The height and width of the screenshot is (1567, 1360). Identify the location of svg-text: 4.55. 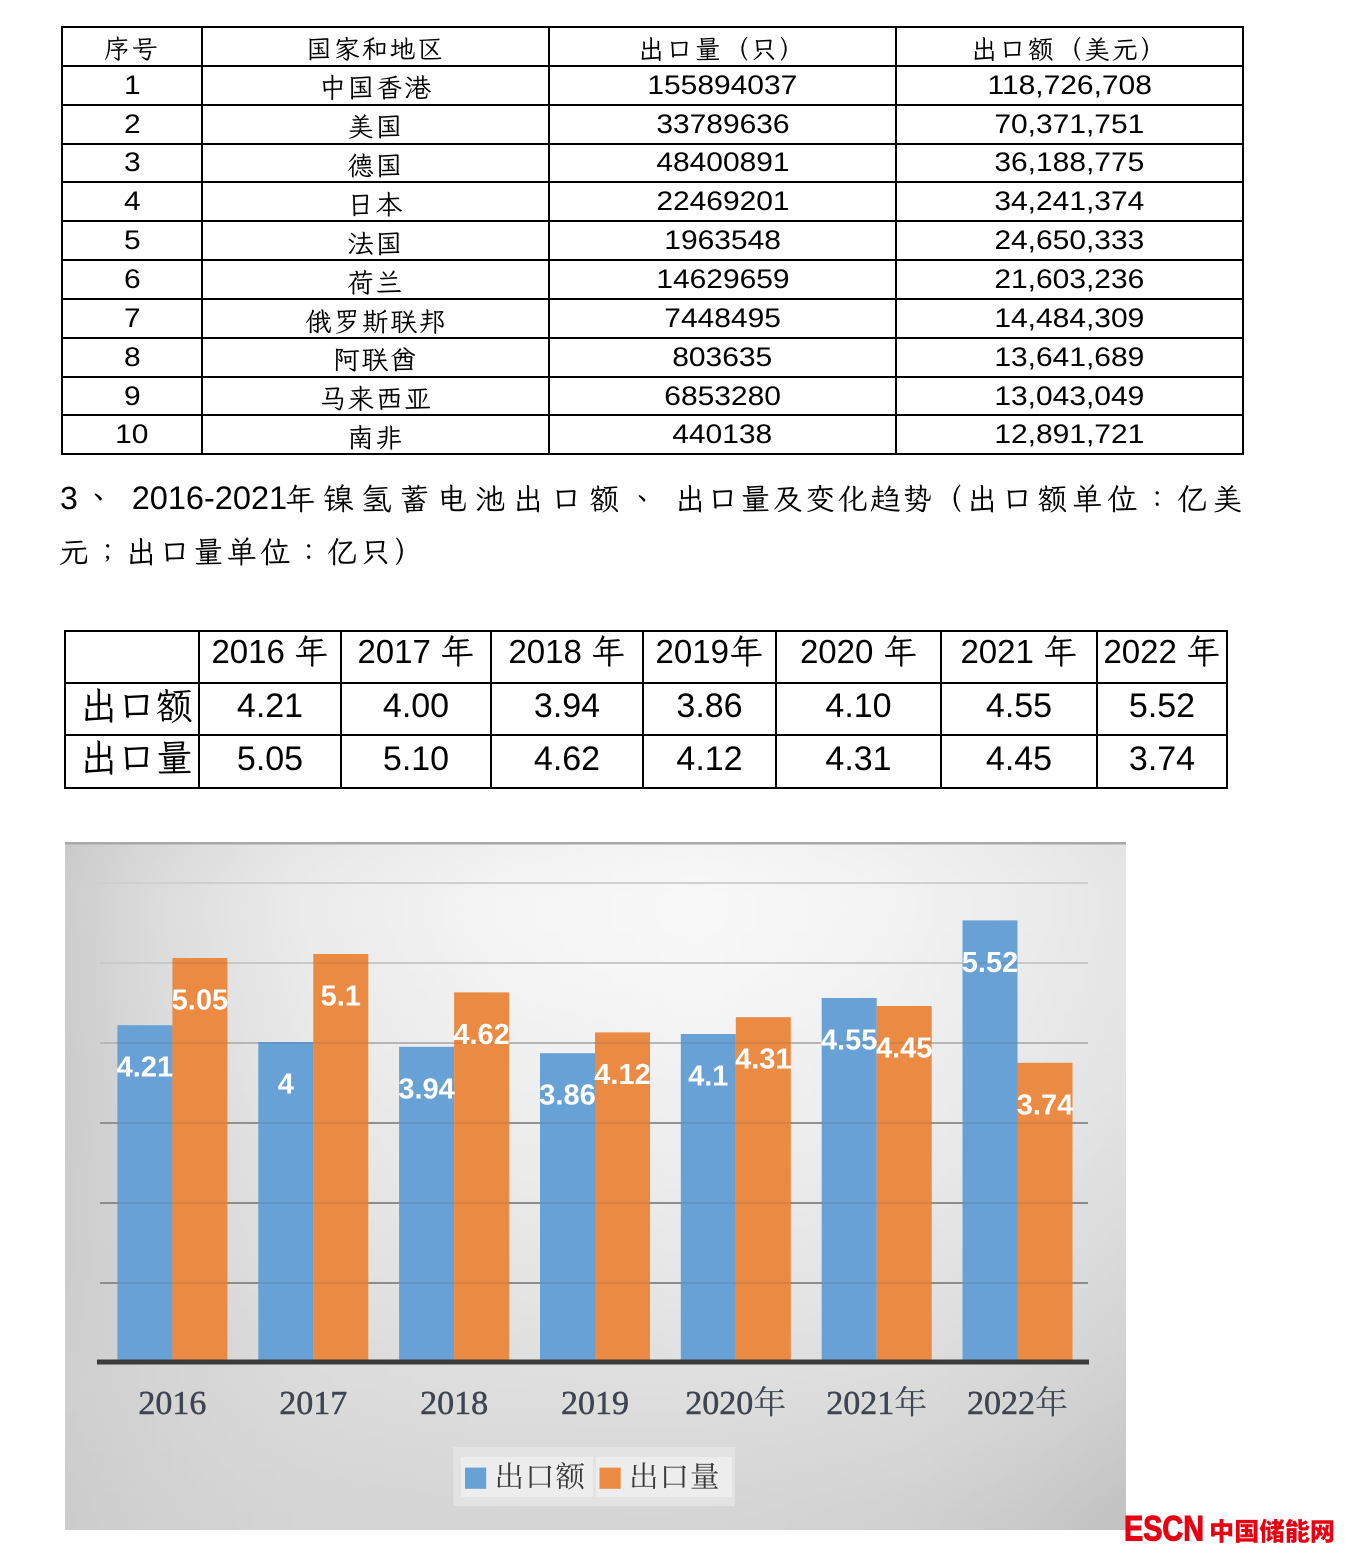
(849, 1041).